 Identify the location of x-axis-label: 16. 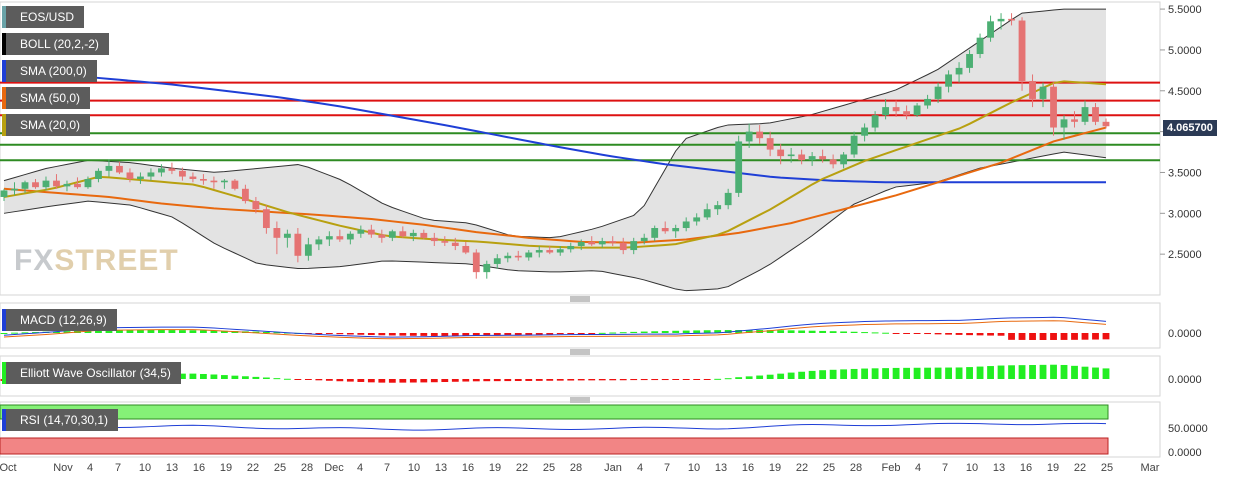
(199, 468).